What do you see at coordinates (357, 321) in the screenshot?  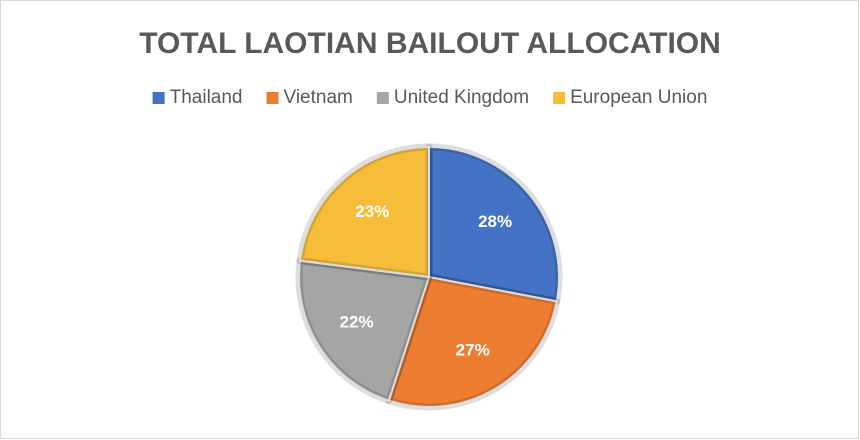 I see `data-label: 22%` at bounding box center [357, 321].